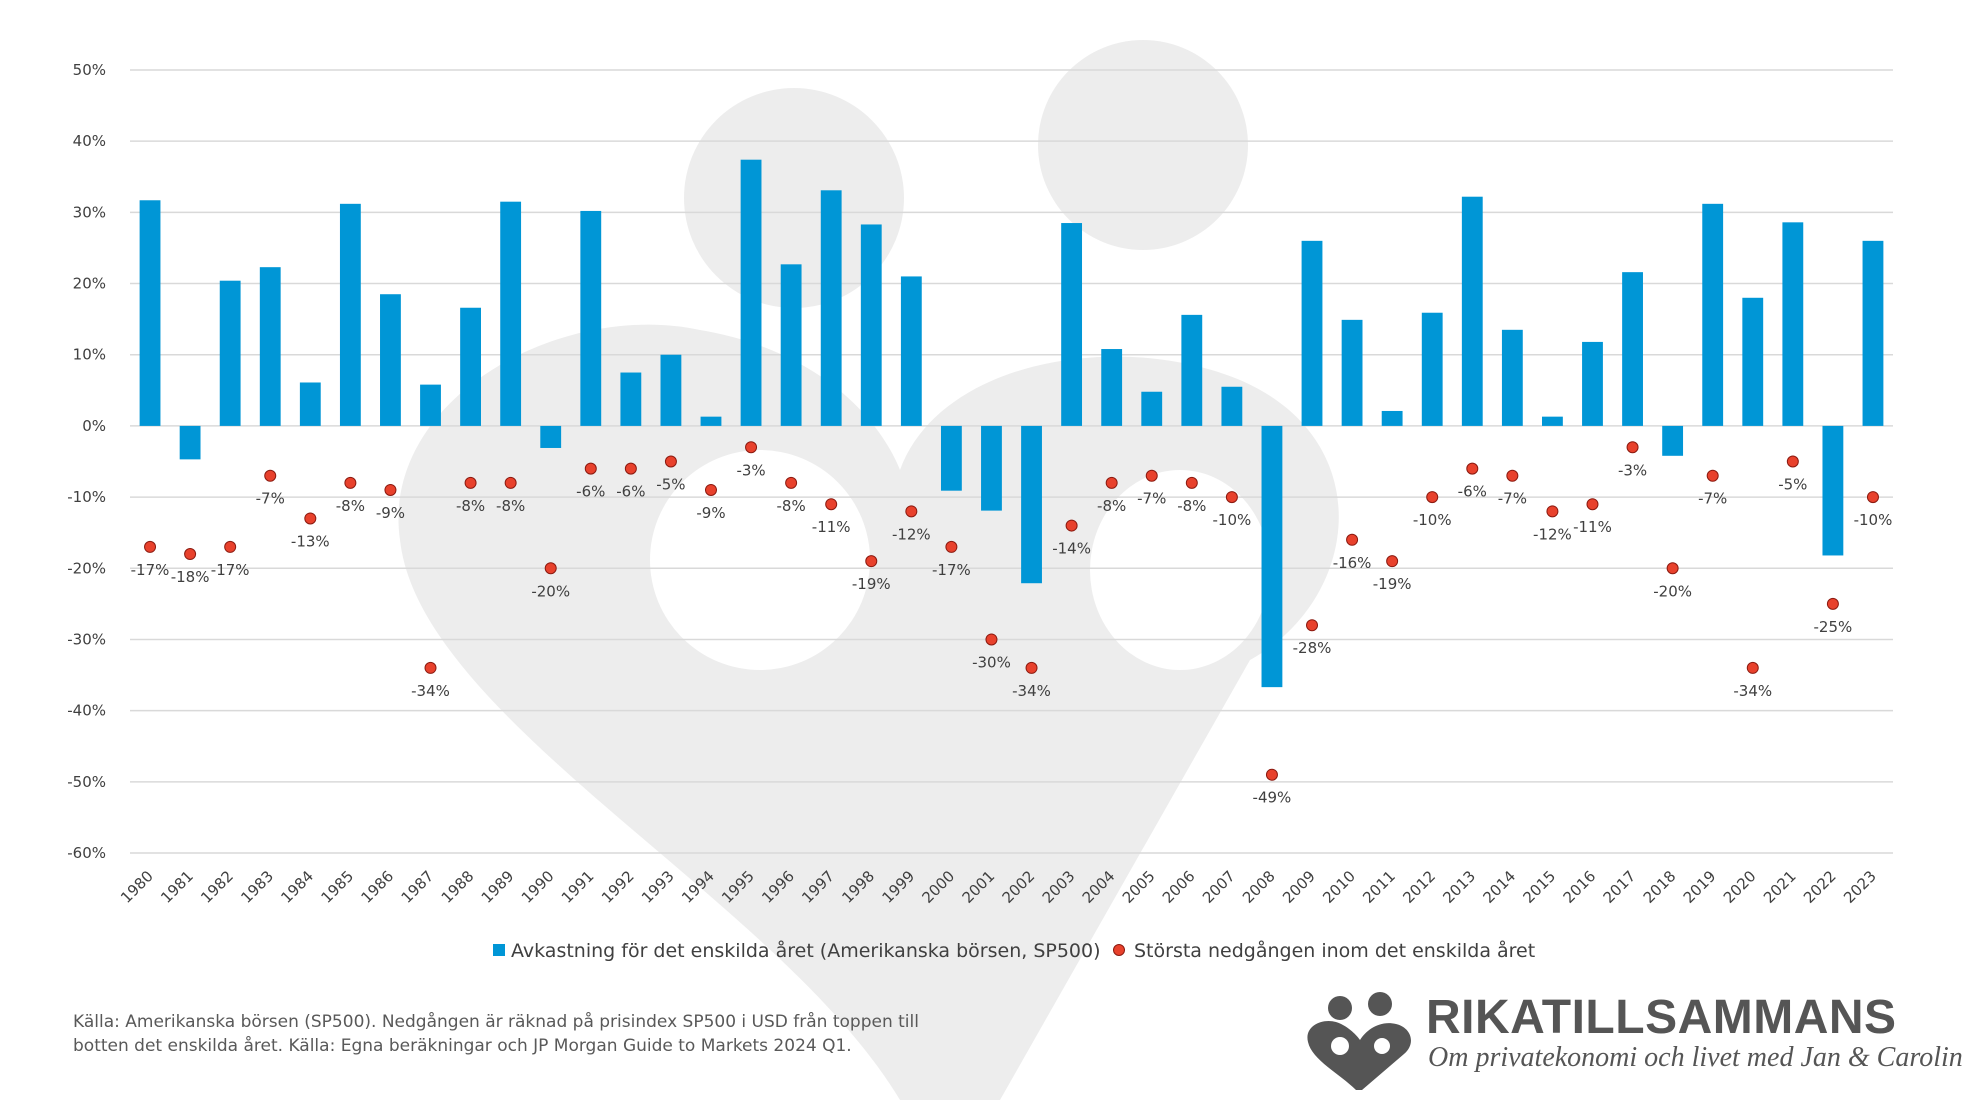 Image resolution: width=1962 pixels, height=1100 pixels. What do you see at coordinates (86, 497) in the screenshot?
I see `y-tick-label: -10%` at bounding box center [86, 497].